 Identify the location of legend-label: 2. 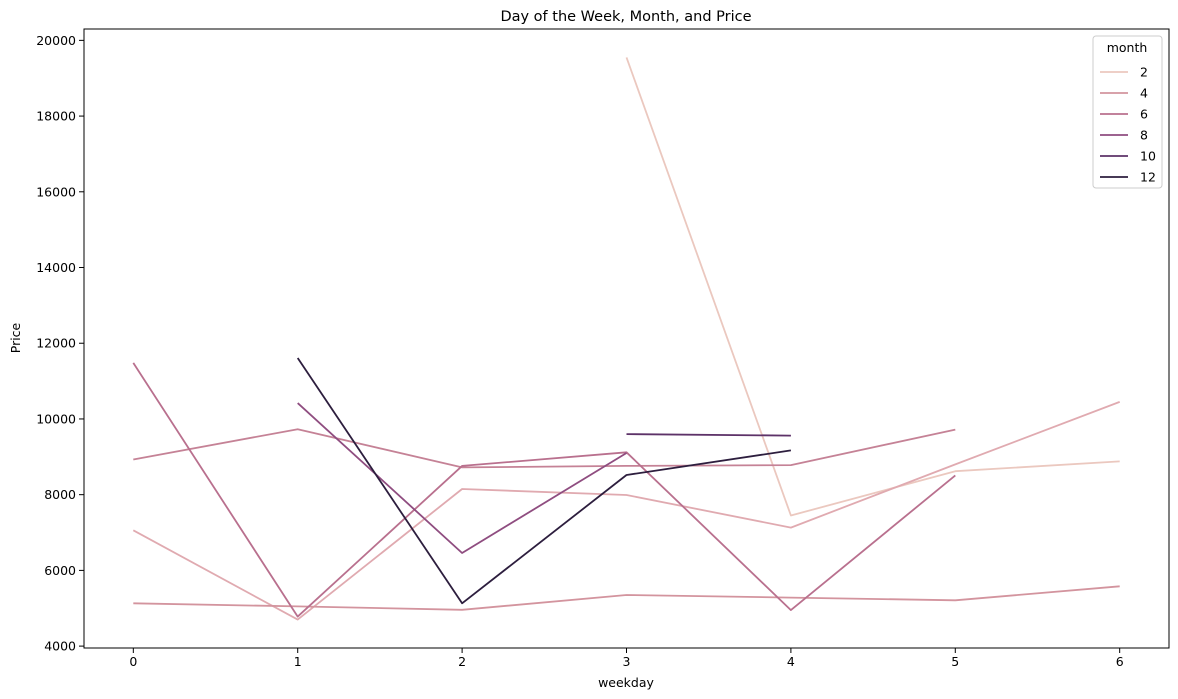
(1144, 72).